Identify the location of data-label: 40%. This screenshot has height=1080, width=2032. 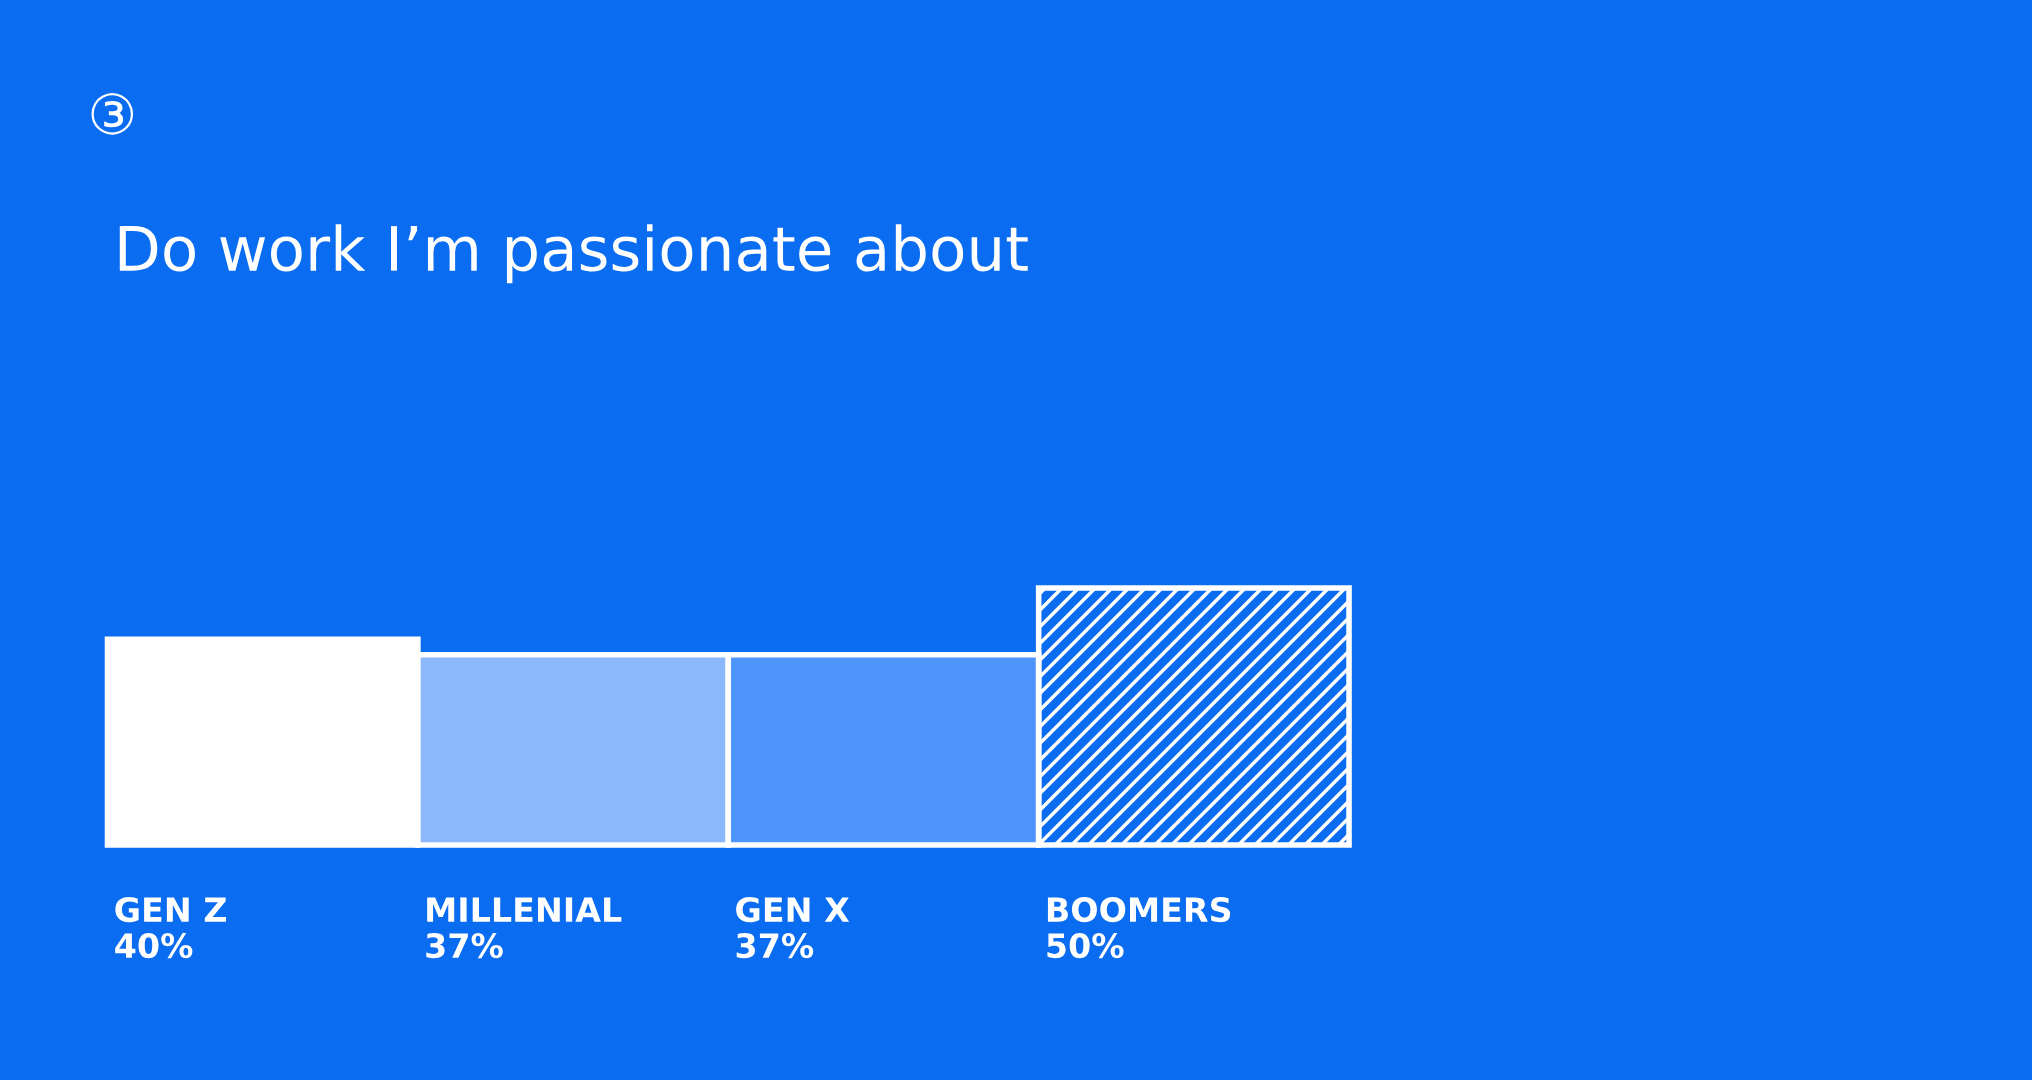
(154, 945).